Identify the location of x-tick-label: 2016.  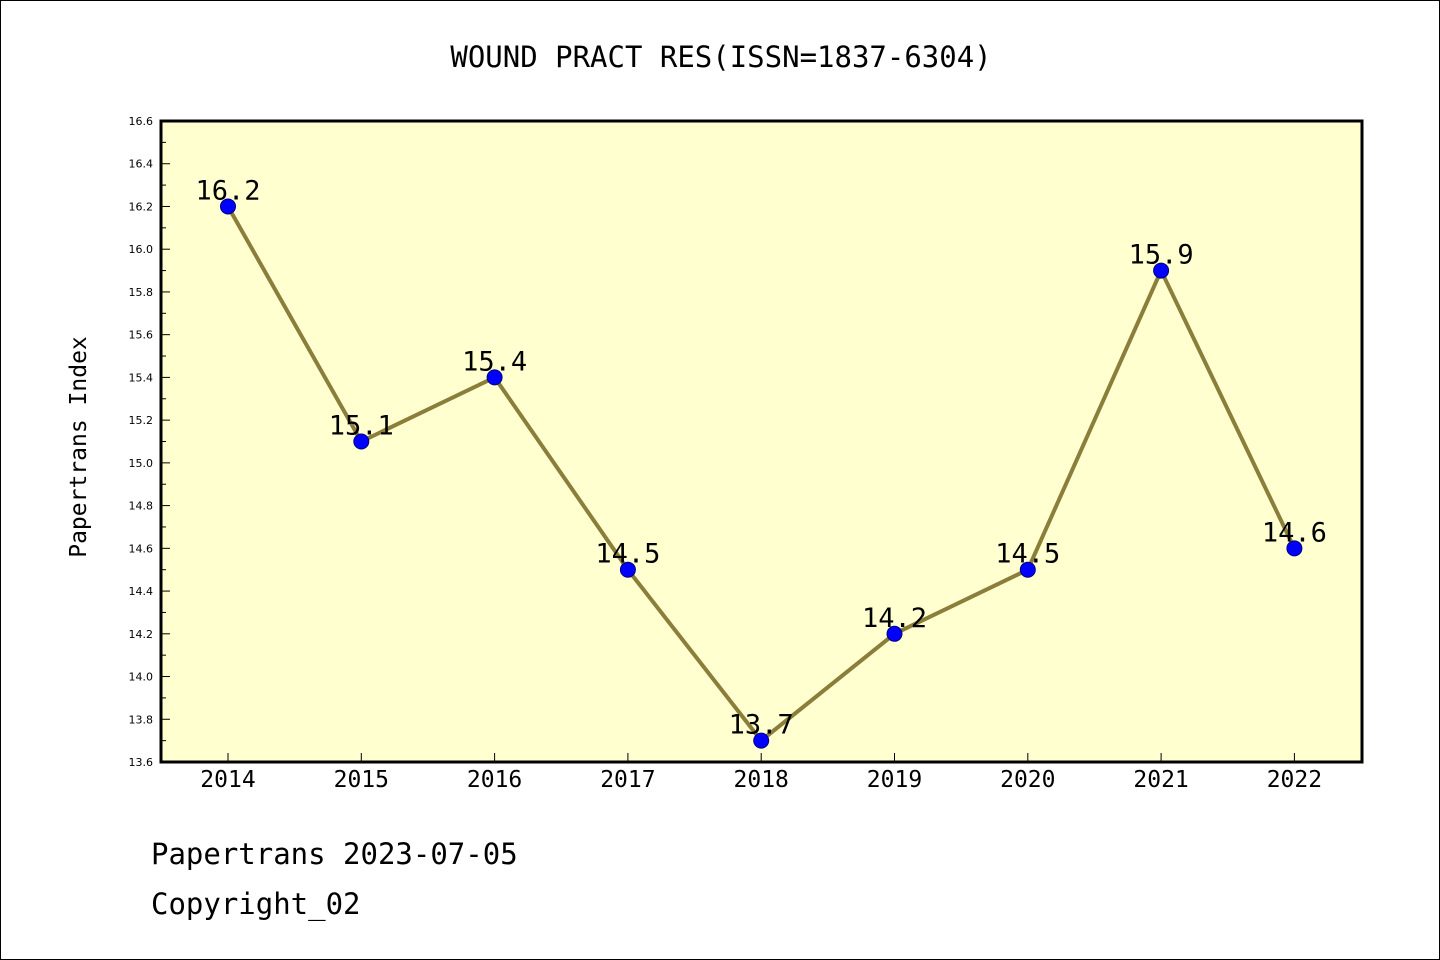
(494, 780).